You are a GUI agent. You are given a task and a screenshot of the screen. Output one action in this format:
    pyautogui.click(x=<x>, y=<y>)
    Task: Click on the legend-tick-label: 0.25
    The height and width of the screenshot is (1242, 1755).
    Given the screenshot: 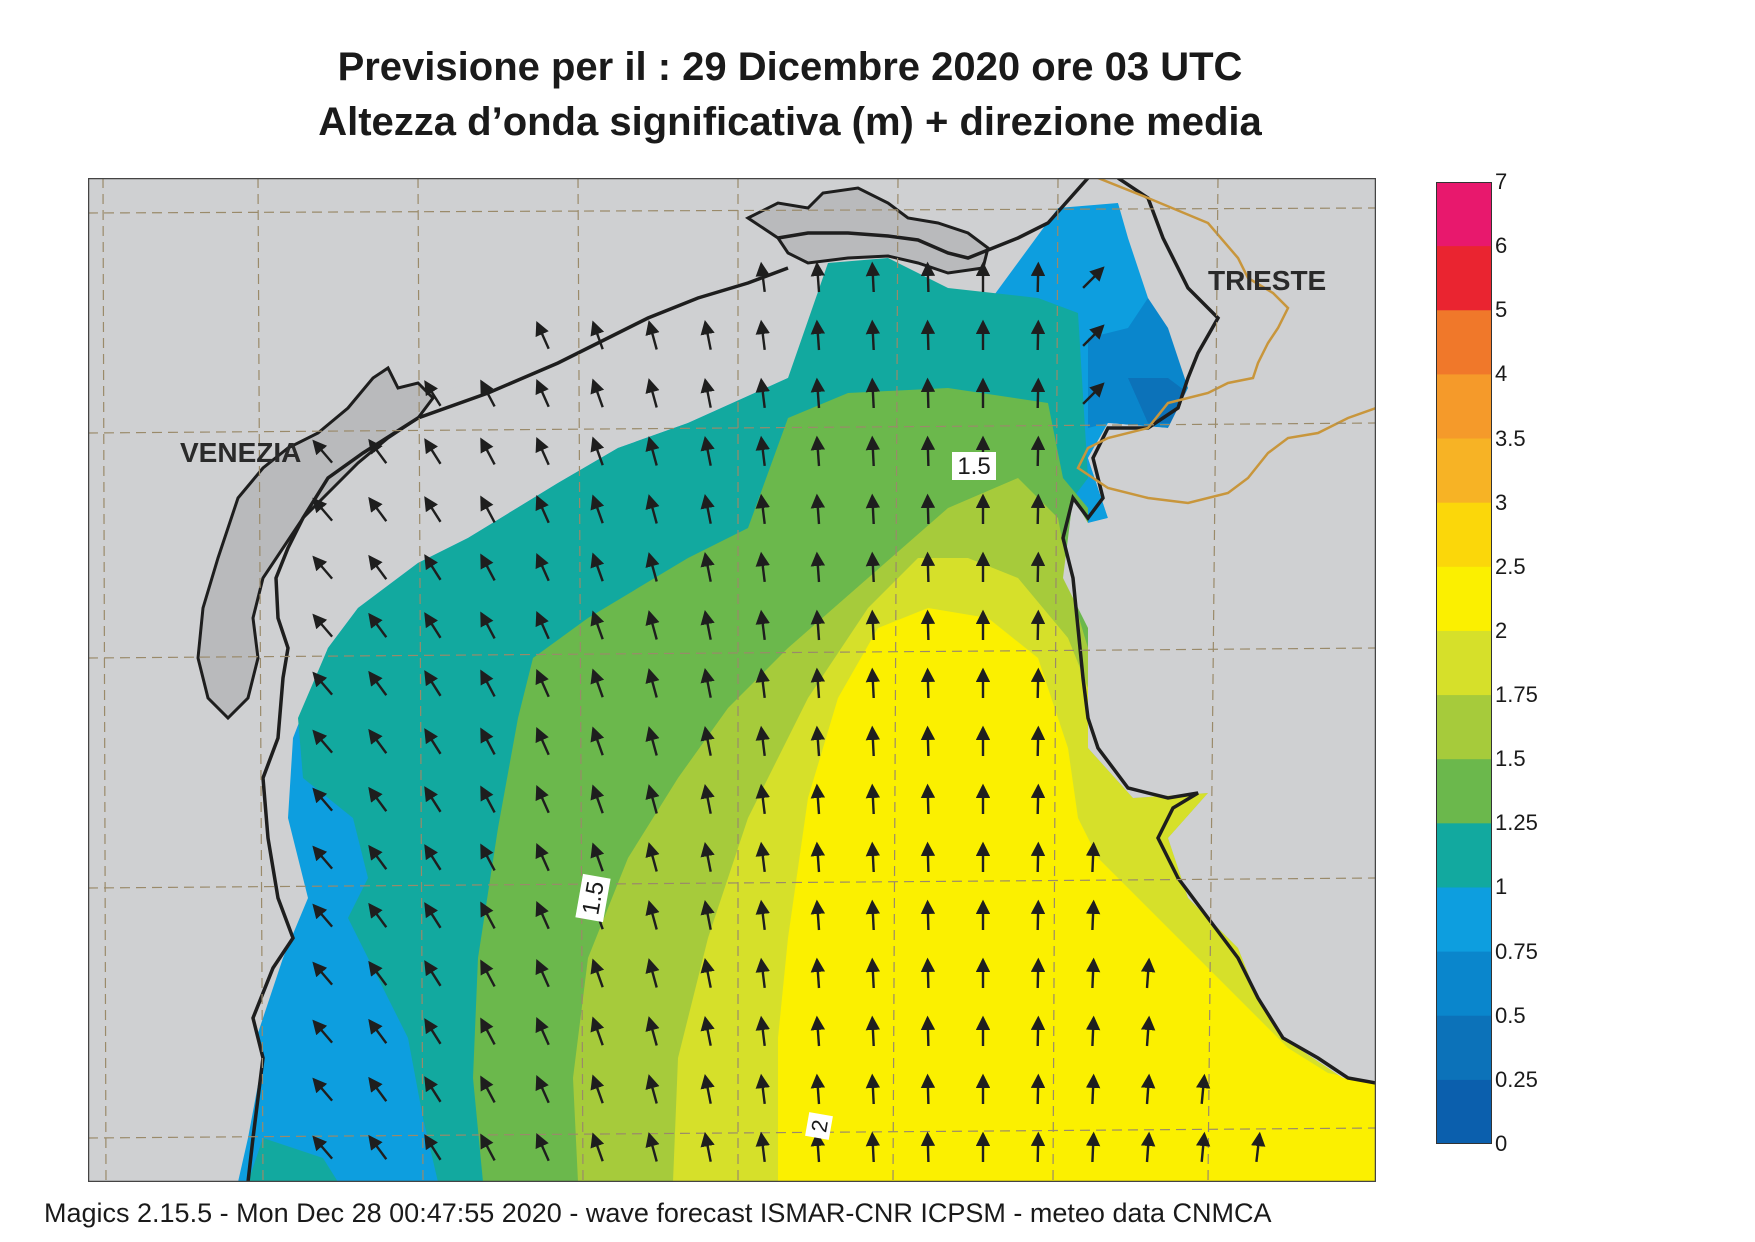 What is the action you would take?
    pyautogui.click(x=1516, y=1079)
    